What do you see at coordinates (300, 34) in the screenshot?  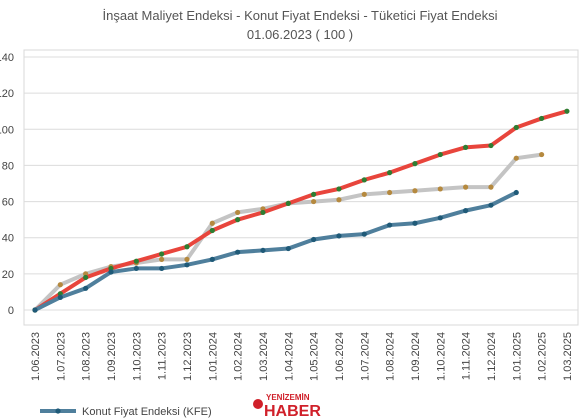 I see `chart-subtitle: 01.06.2023 ( 100 )` at bounding box center [300, 34].